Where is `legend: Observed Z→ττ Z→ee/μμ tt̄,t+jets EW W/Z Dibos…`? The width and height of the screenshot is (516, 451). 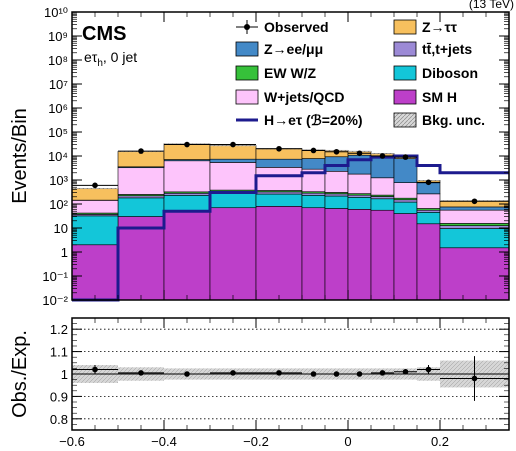 legend: Observed Z→ττ Z→ee/μμ tt̄,t+jets EW W/Z Dibos… is located at coordinates (360, 73).